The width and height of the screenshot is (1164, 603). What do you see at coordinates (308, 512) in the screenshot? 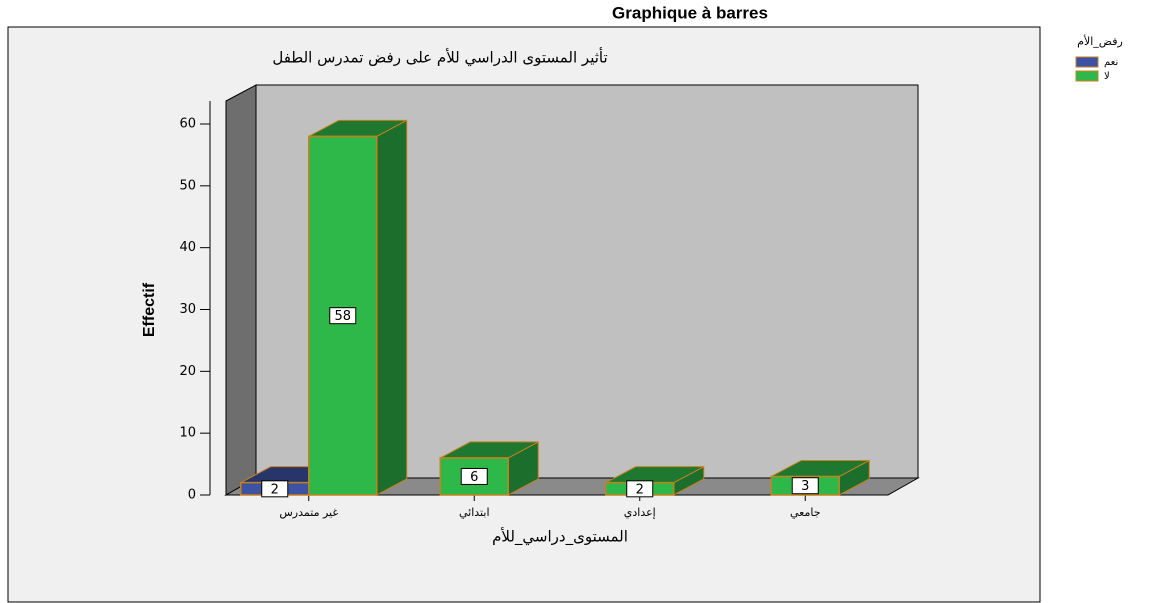
I see `x-tick-label: غير متمدرس` at bounding box center [308, 512].